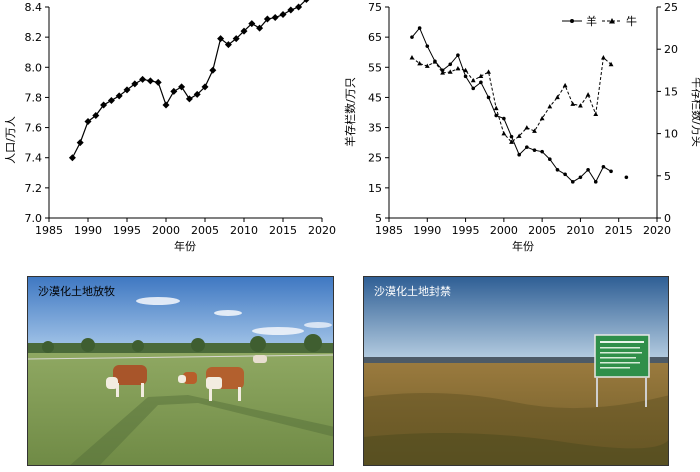  I want to click on y-tick-label: 15, so click(375, 188).